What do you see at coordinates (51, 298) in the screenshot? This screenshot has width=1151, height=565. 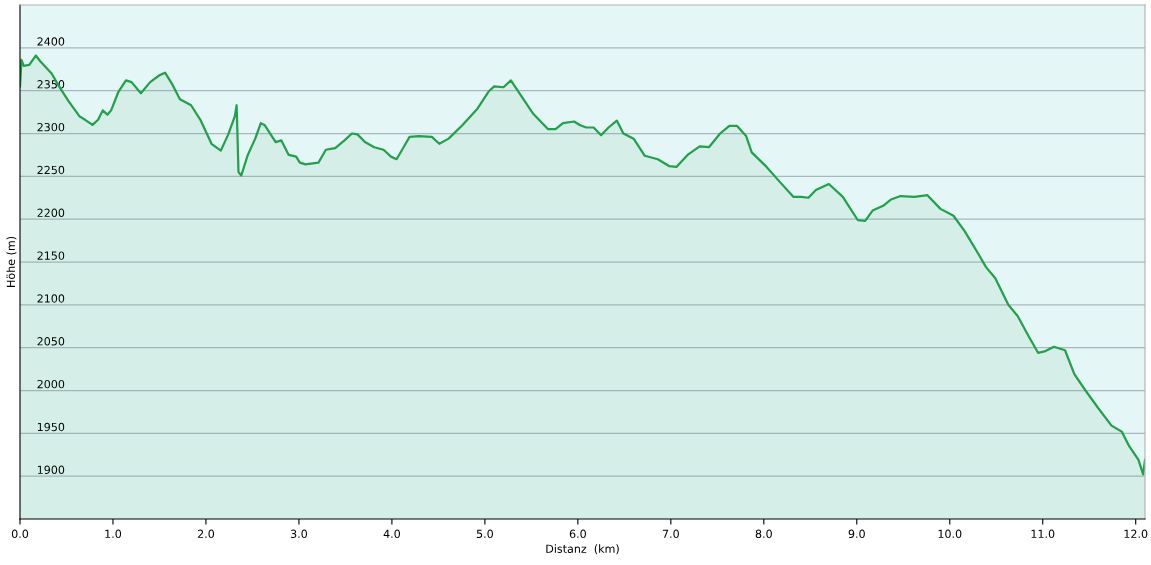 I see `y-tick-label: 2100` at bounding box center [51, 298].